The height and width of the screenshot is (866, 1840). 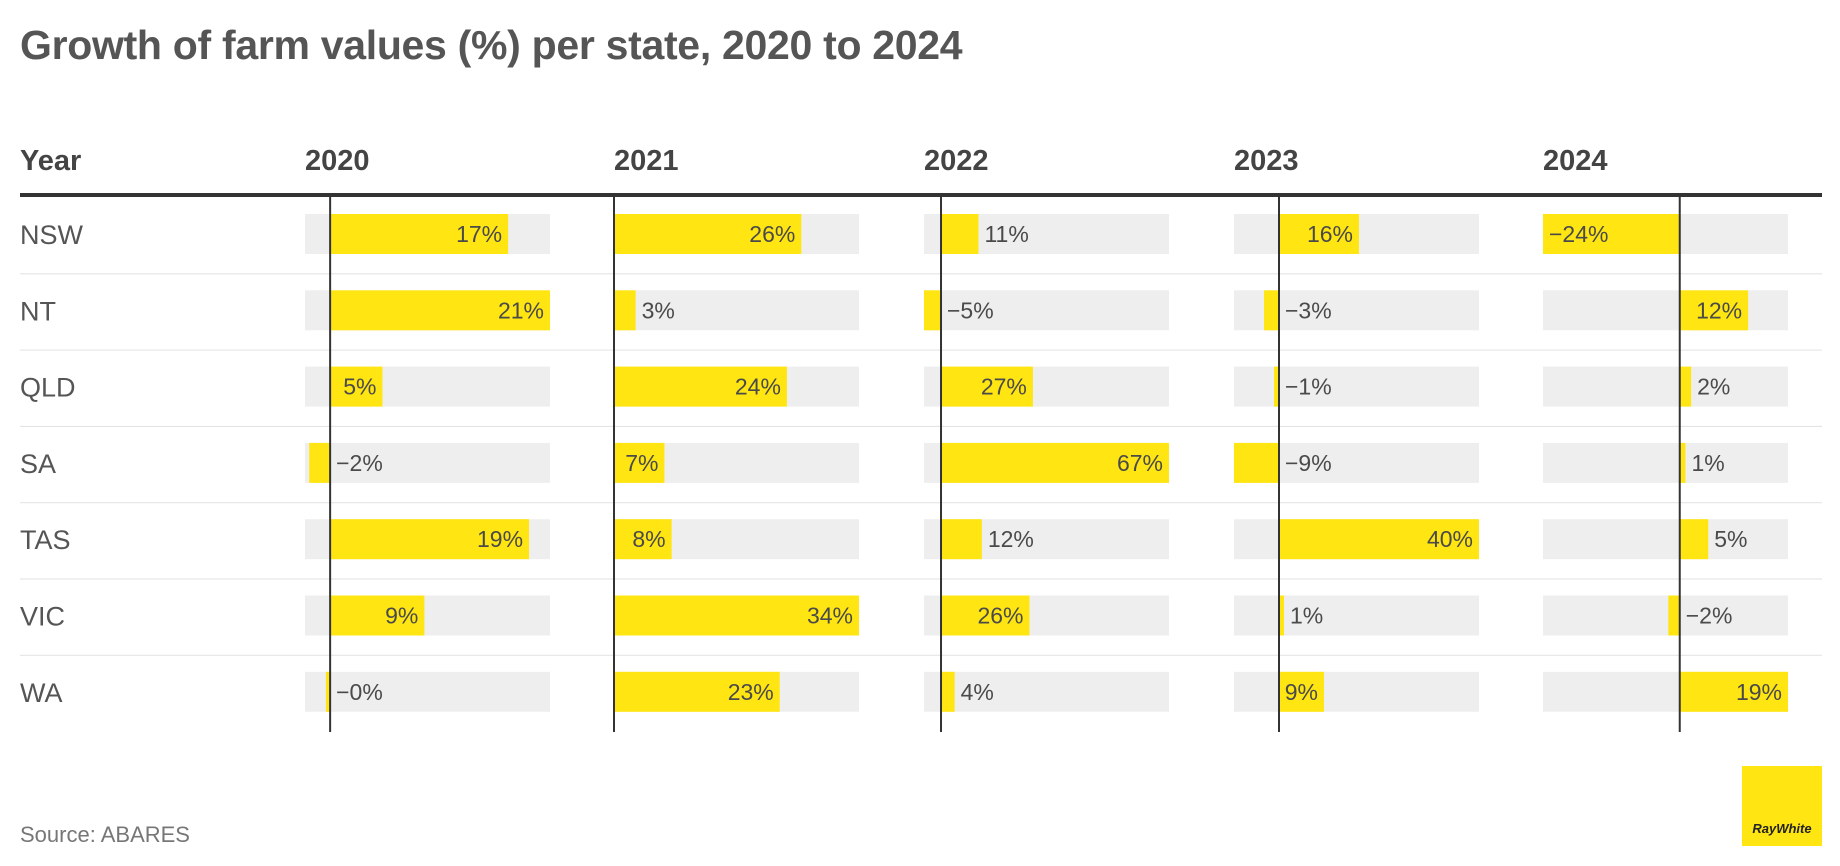 I want to click on data-label-qld-2024: 2%, so click(x=1713, y=387).